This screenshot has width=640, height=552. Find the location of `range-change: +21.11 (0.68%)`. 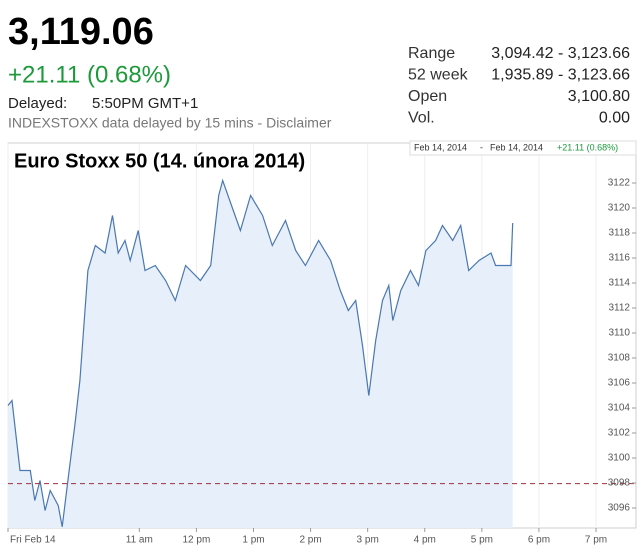

range-change: +21.11 (0.68%) is located at coordinates (587, 147).